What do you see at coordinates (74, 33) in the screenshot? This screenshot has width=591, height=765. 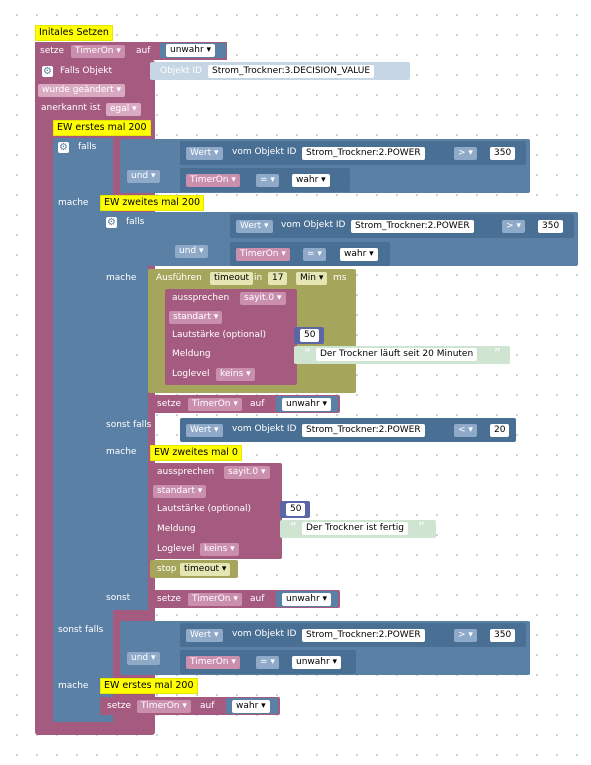 I see `comment-init: Initales Setzen` at bounding box center [74, 33].